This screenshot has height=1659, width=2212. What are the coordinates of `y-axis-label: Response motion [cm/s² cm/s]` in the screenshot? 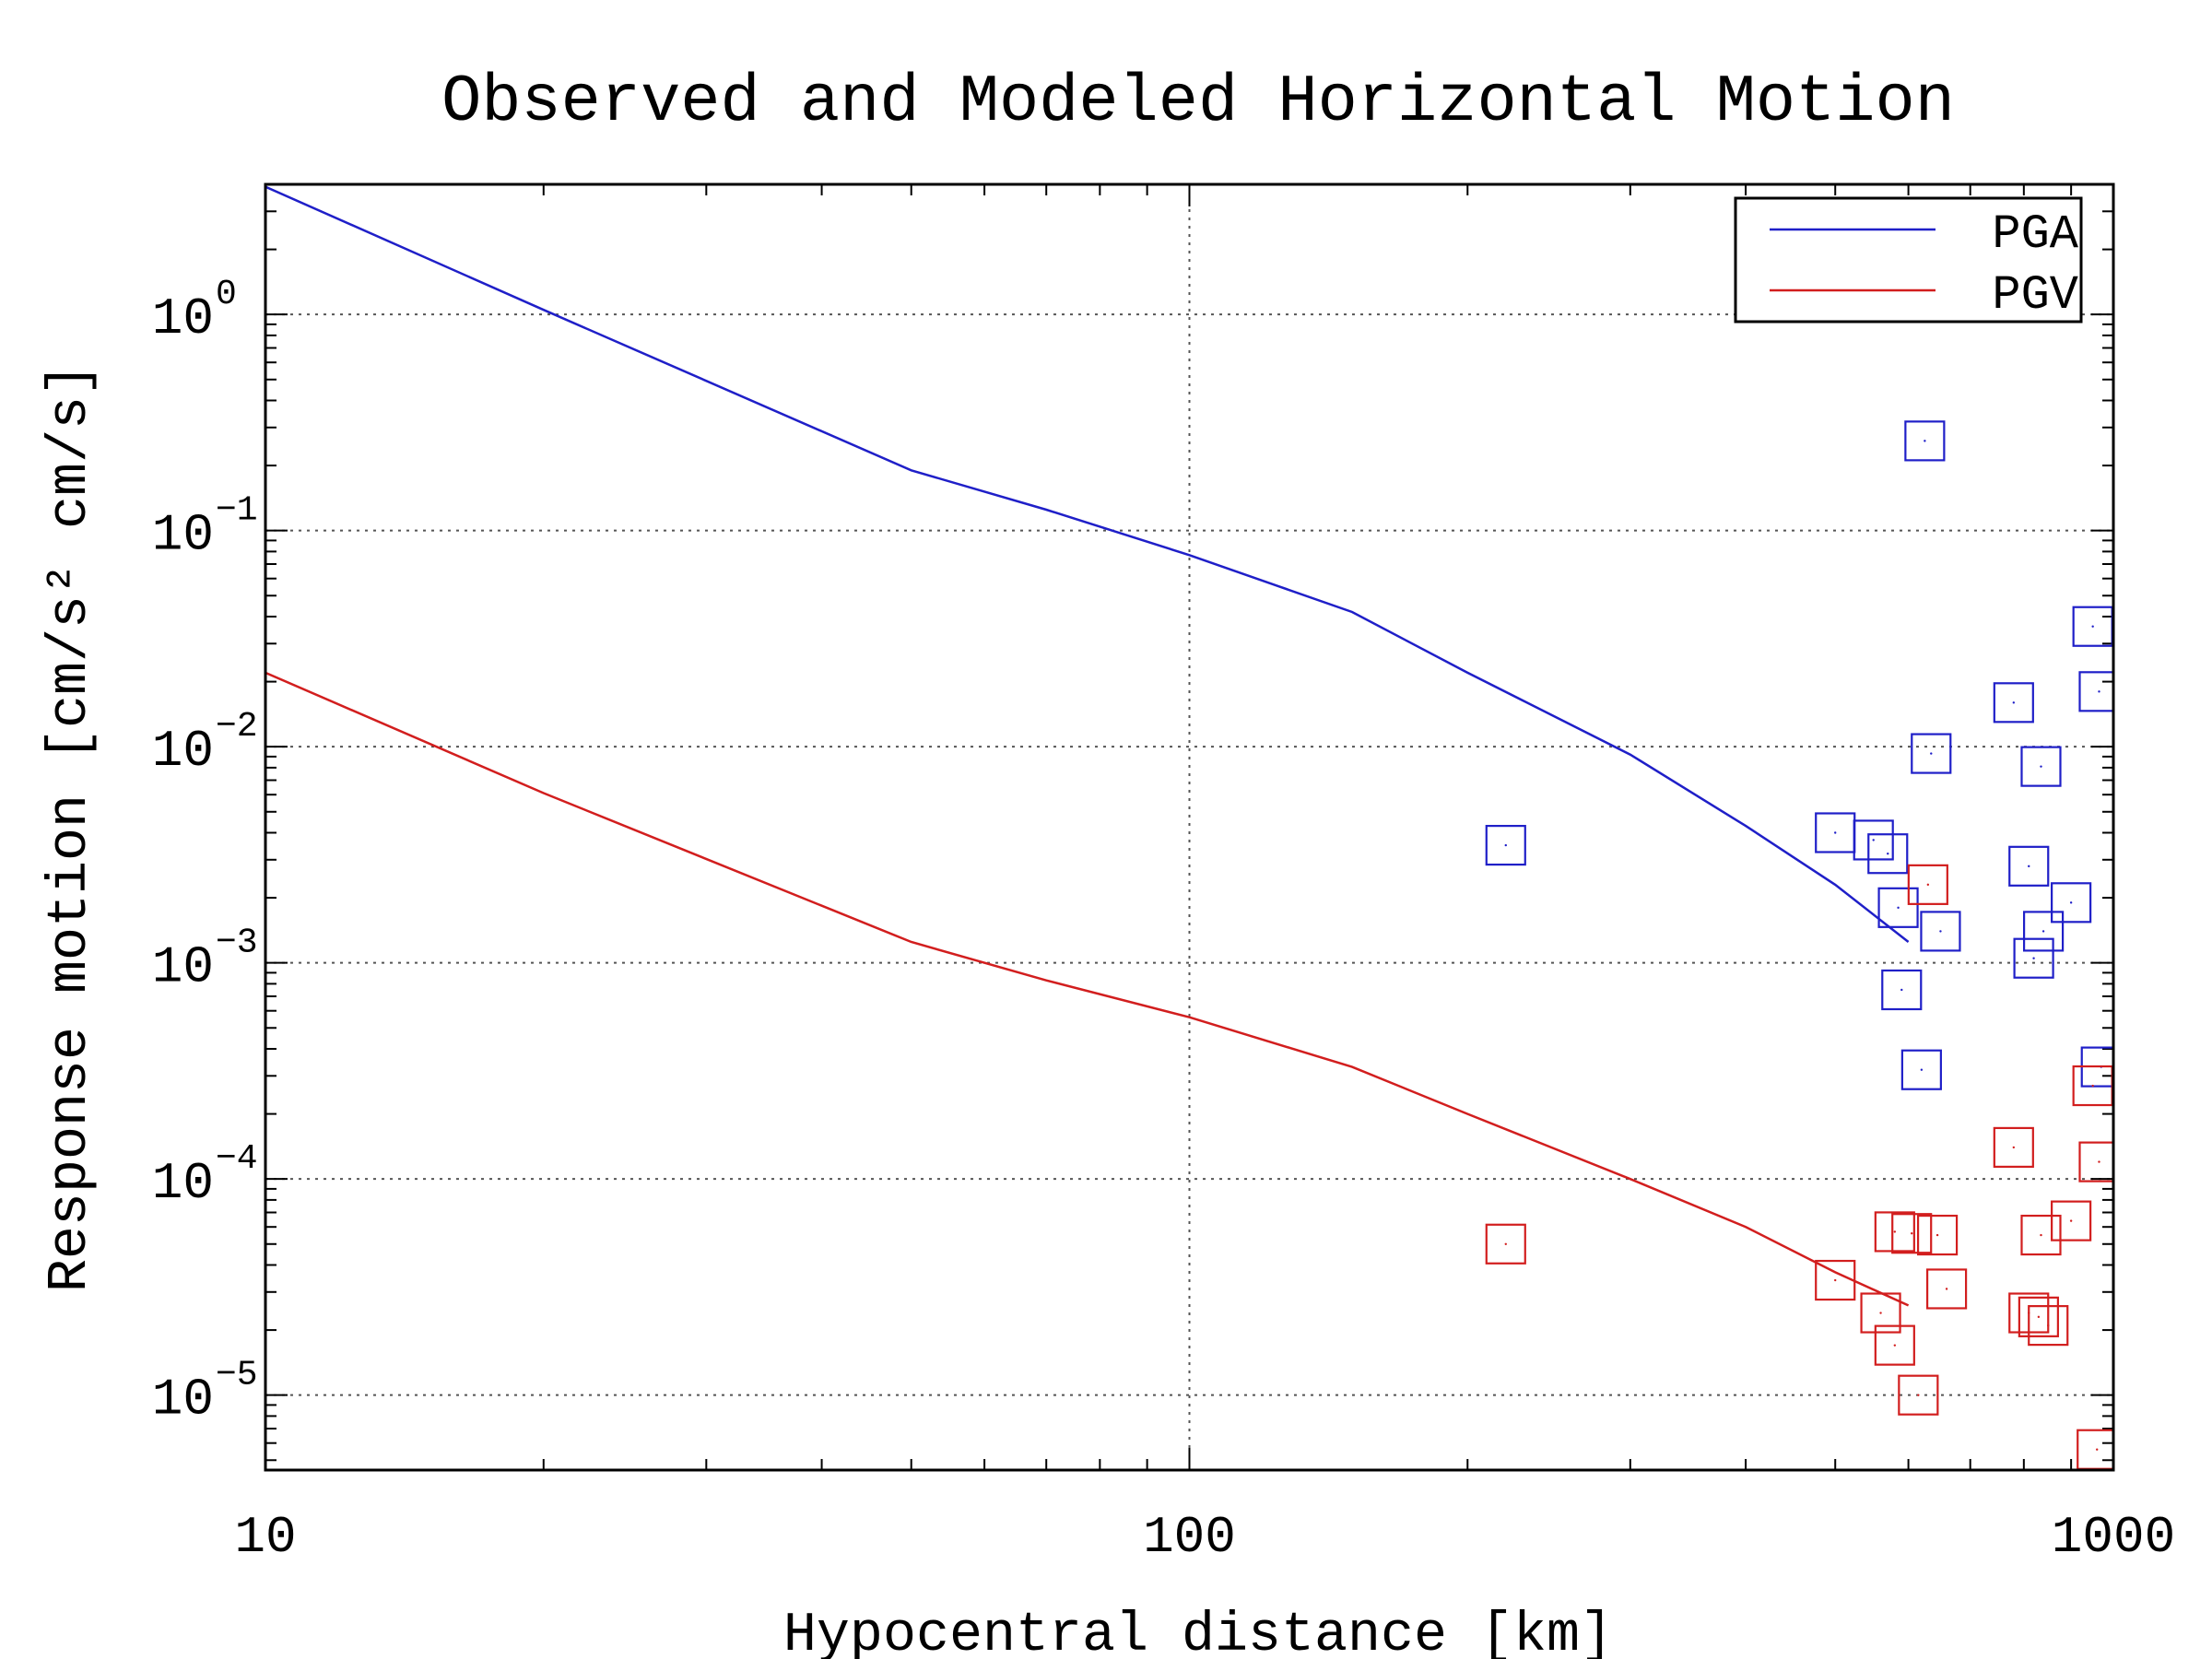 It's located at (71, 827).